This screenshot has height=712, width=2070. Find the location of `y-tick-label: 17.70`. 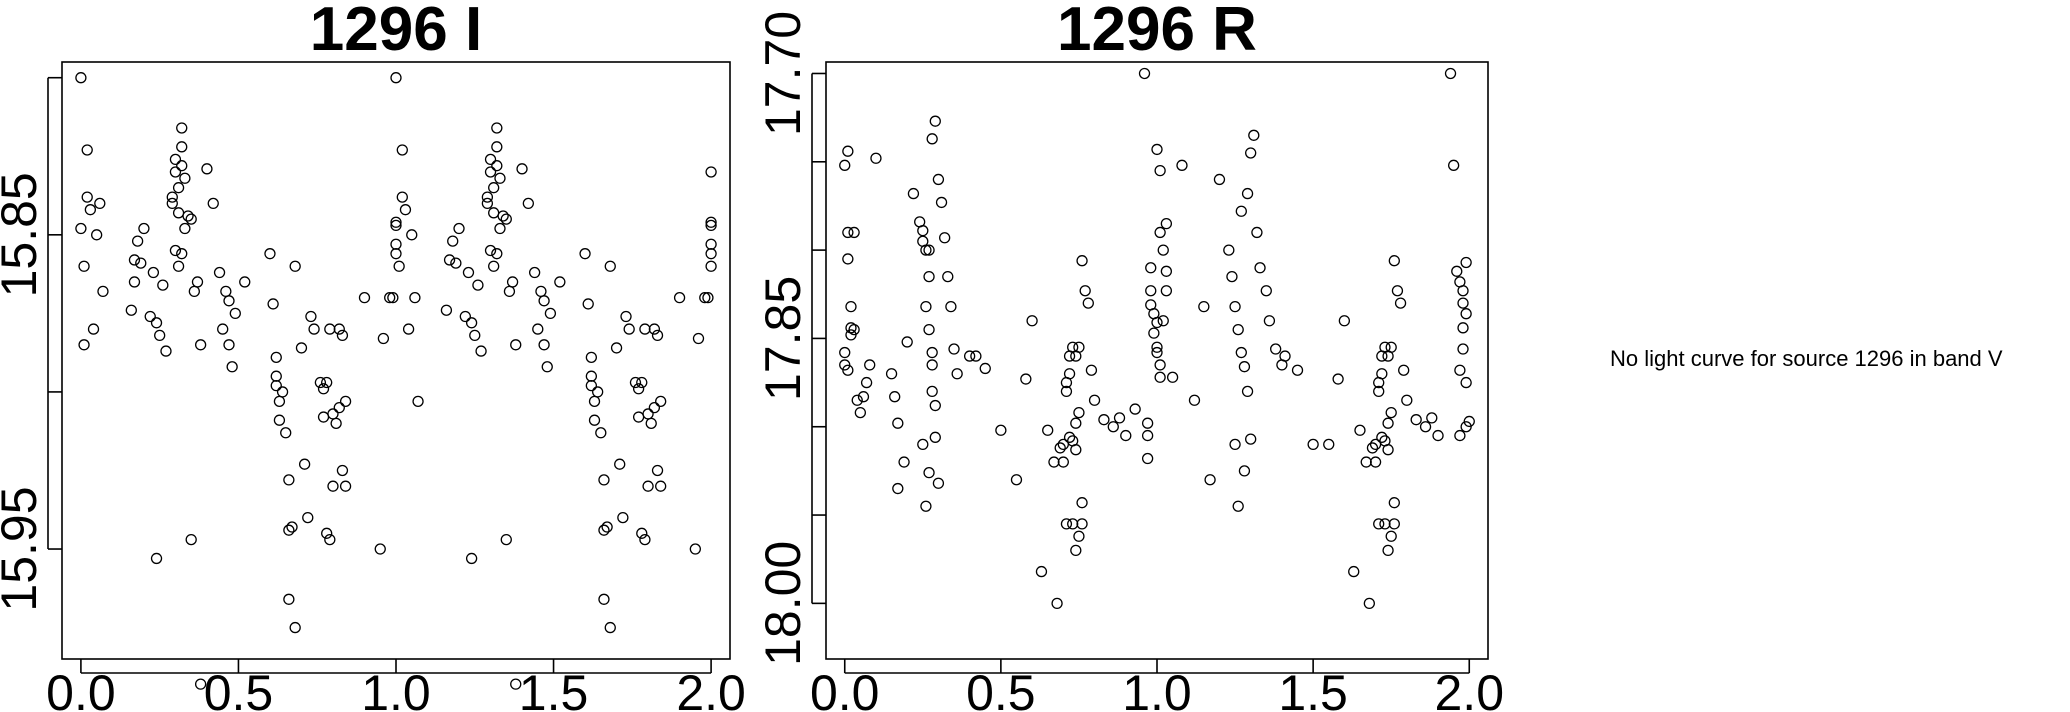

y-tick-label: 17.70 is located at coordinates (783, 73).